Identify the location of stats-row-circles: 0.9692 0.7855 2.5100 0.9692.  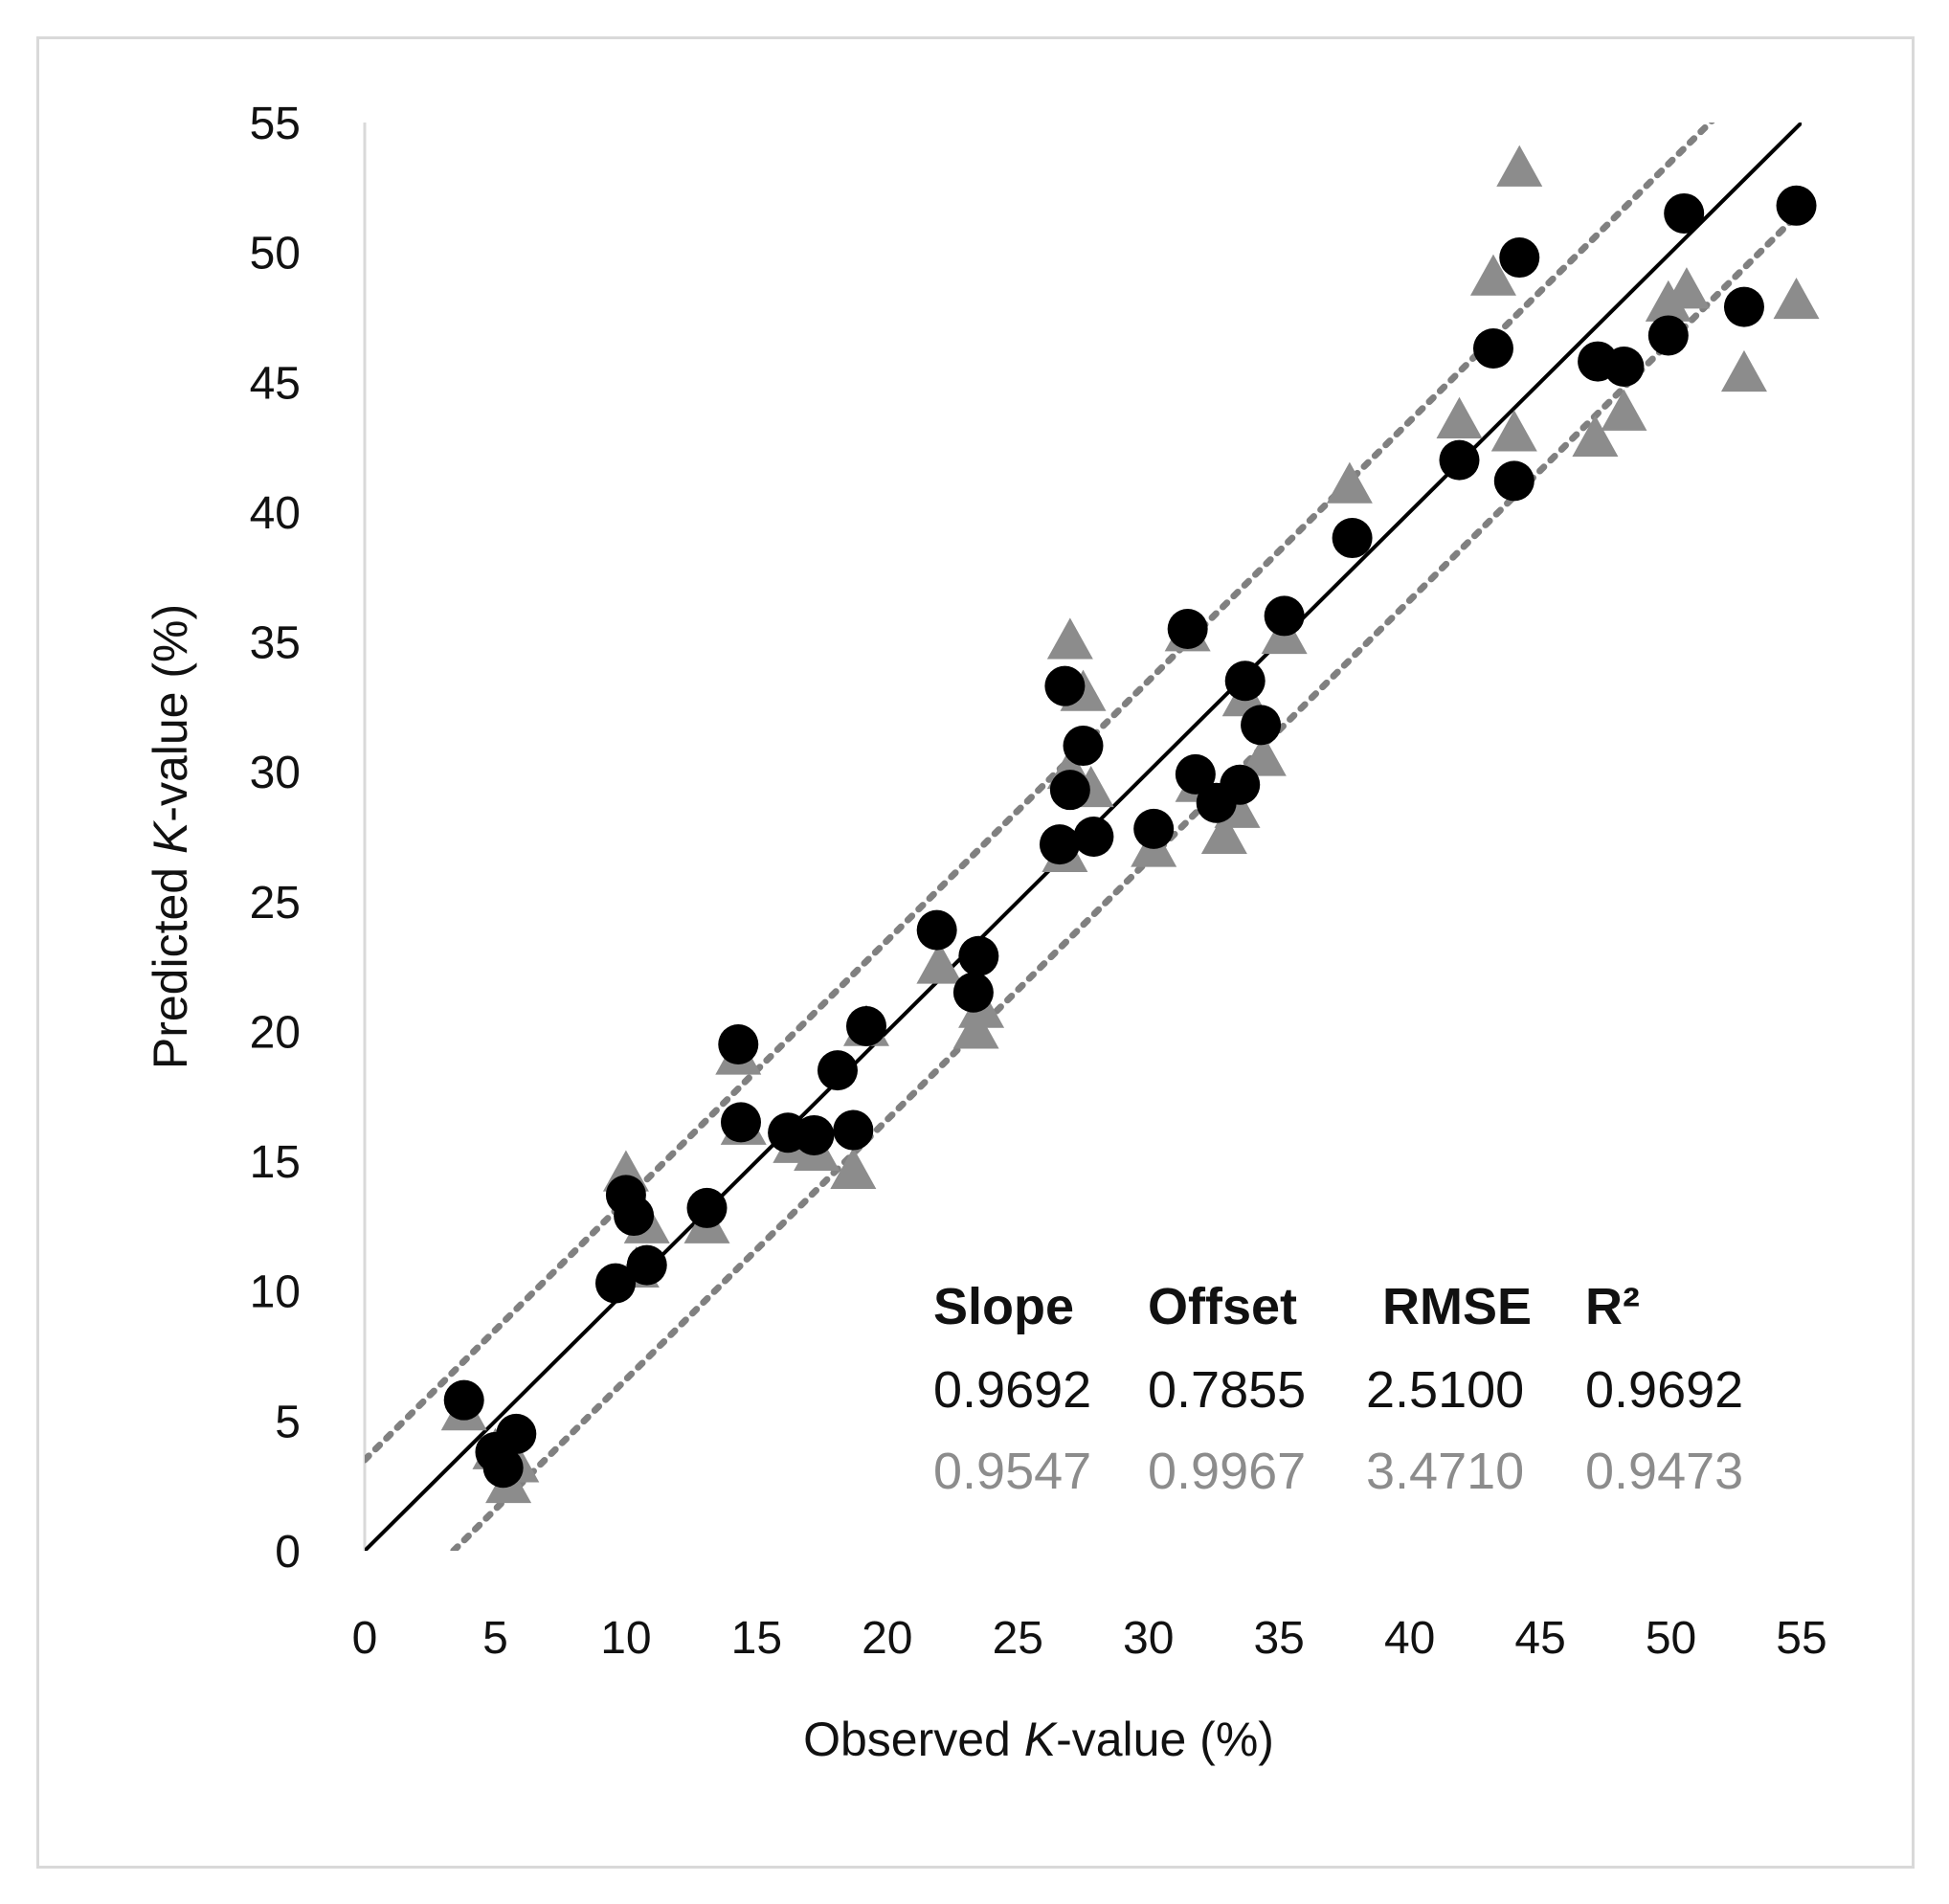
(1338, 1390).